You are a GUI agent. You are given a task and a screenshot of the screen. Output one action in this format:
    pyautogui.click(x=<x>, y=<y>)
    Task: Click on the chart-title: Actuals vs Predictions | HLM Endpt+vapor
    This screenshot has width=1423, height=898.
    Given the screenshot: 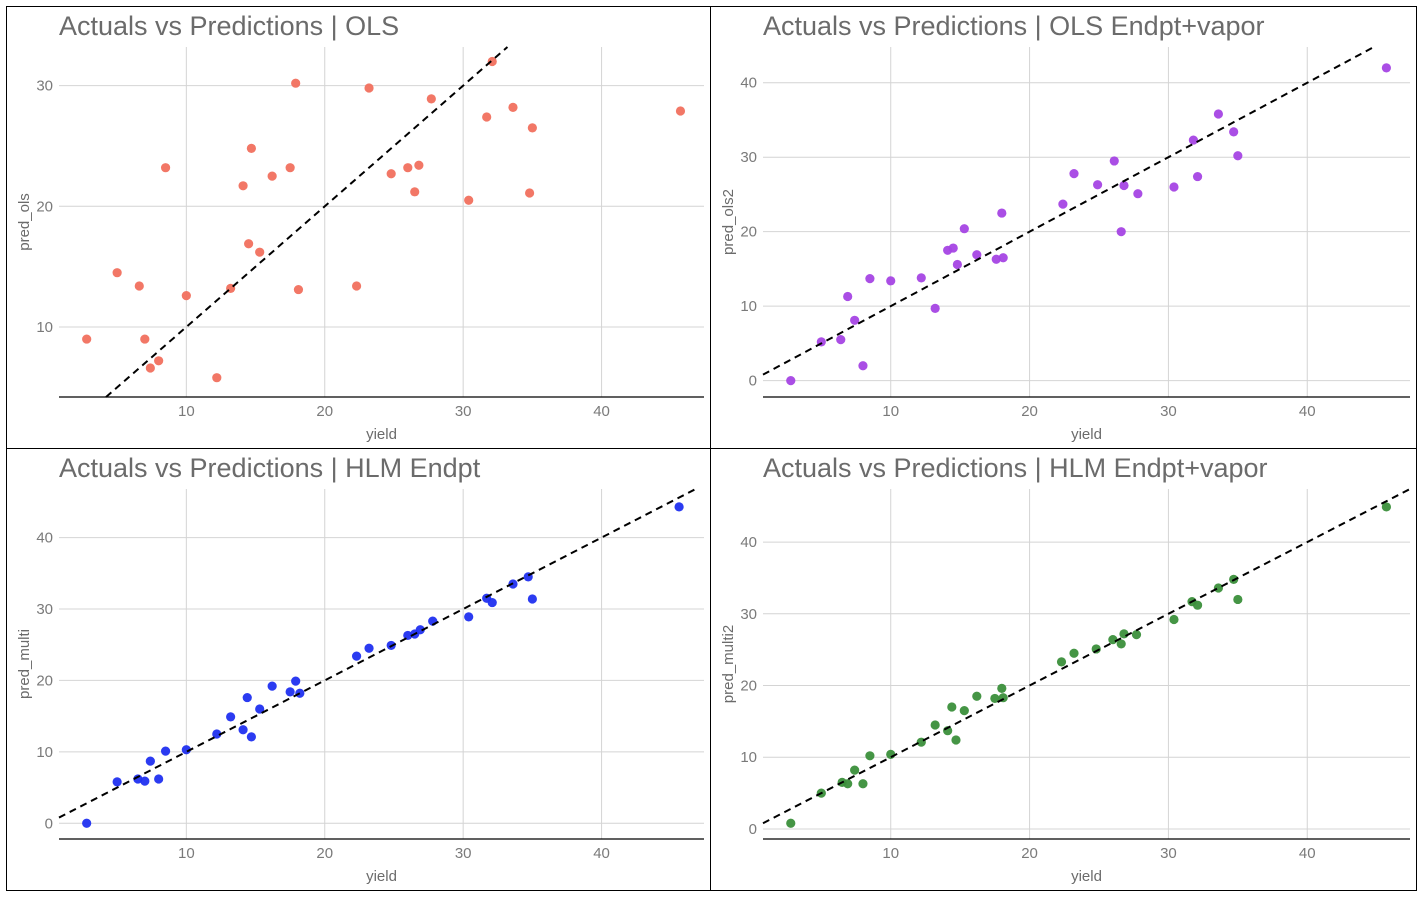 What is the action you would take?
    pyautogui.click(x=1015, y=468)
    